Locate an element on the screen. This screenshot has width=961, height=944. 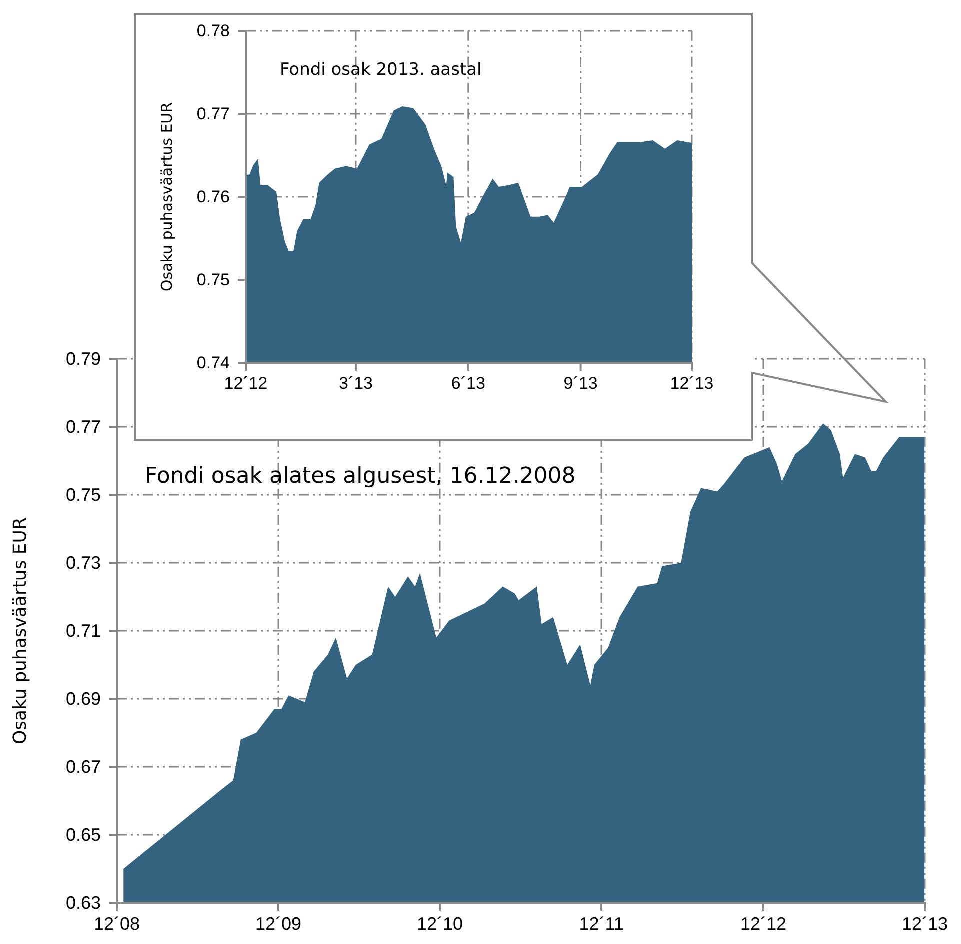
y-tick-label: 0.63 is located at coordinates (83, 902).